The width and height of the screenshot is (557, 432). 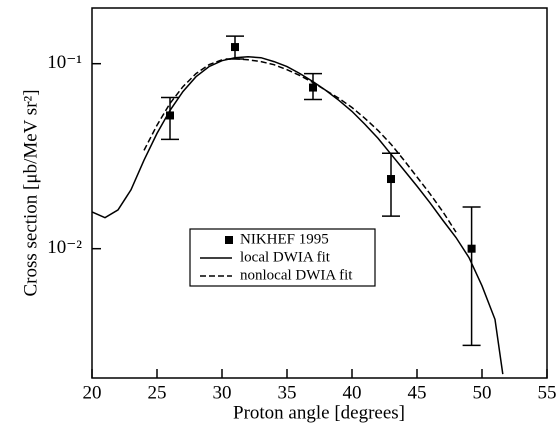 What do you see at coordinates (92, 392) in the screenshot?
I see `x-tick-label: 20` at bounding box center [92, 392].